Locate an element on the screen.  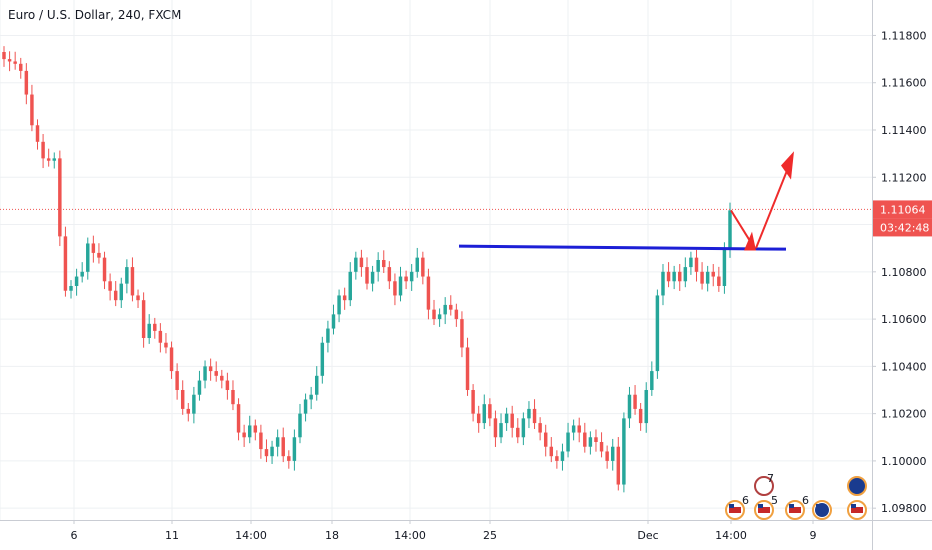
resistance-line is located at coordinates (622, 247).